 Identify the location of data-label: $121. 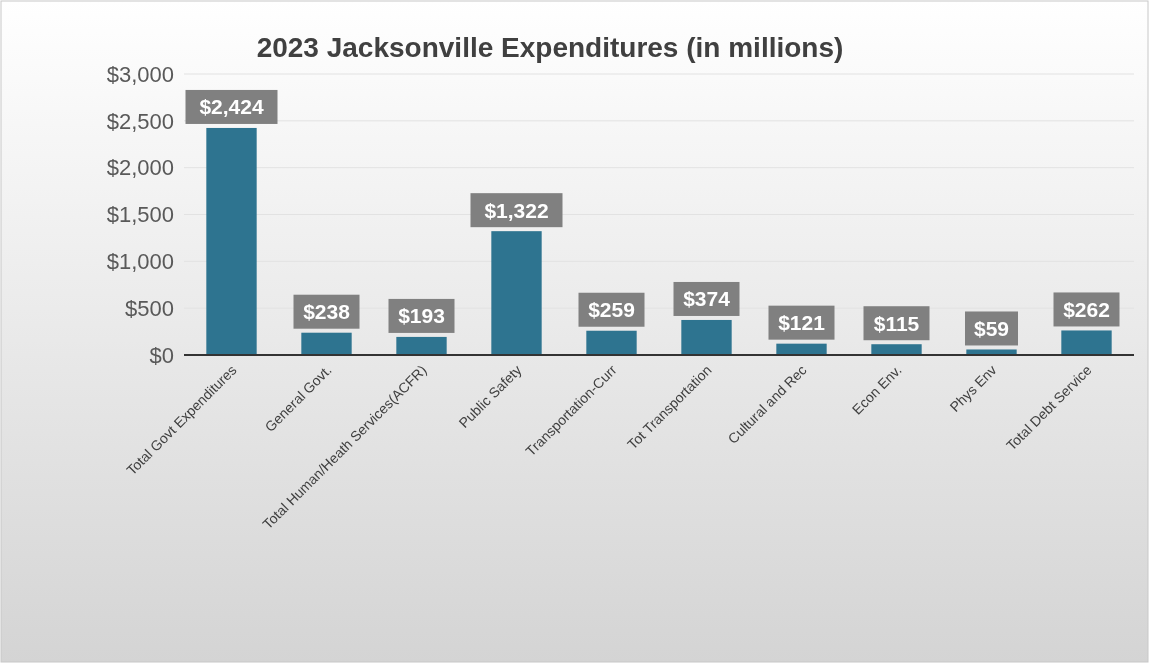
(802, 323).